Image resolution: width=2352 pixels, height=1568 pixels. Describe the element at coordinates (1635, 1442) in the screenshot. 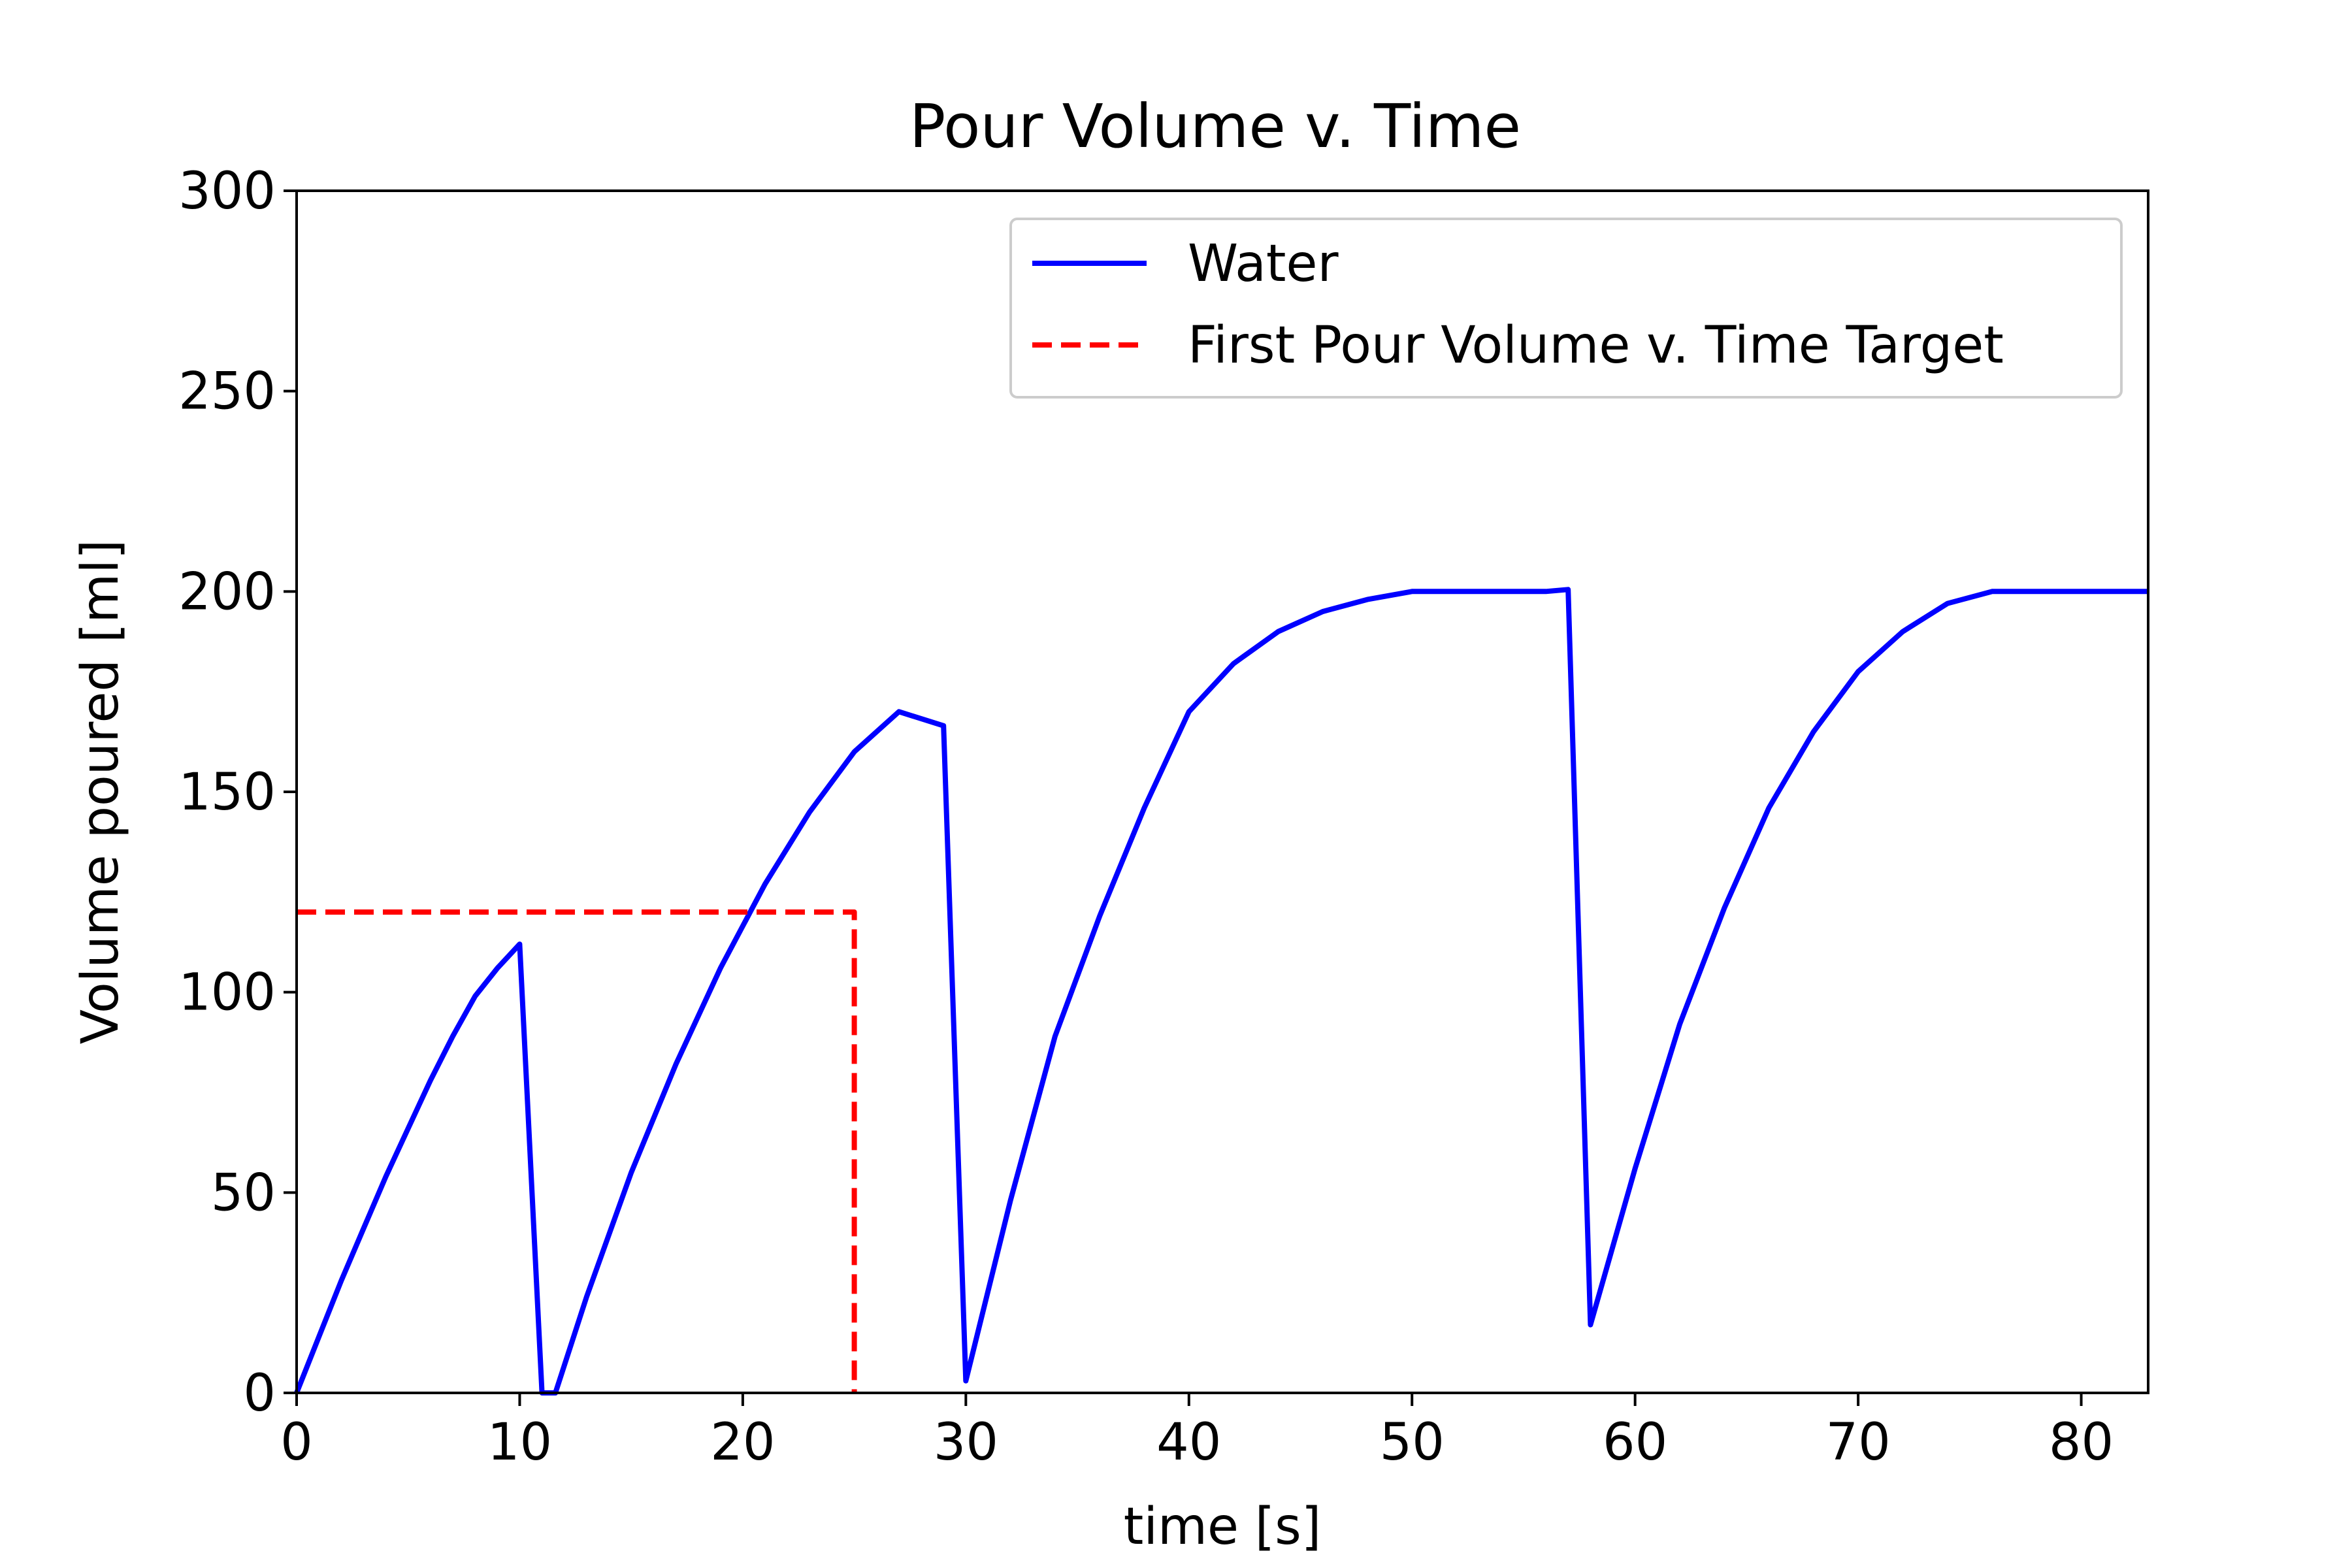

I see `x-tick-label: 60` at that location.